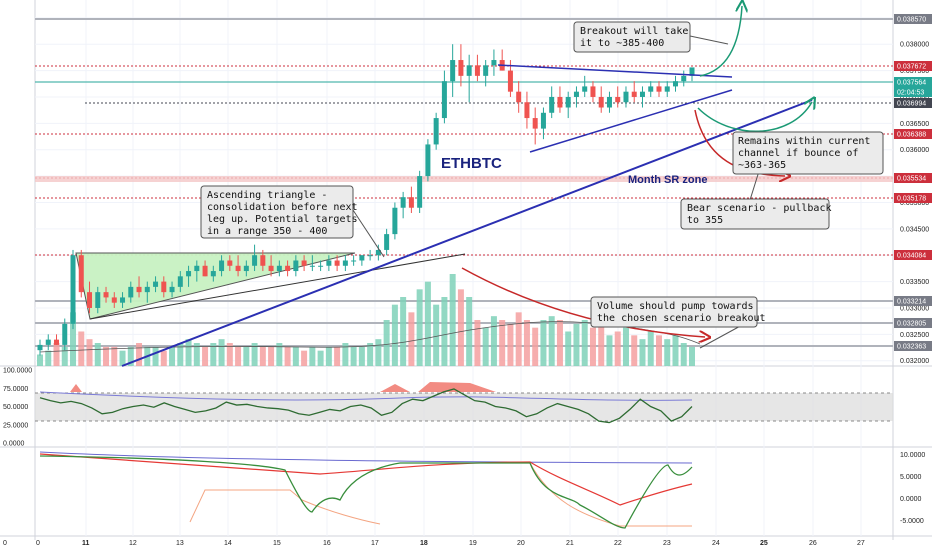 This screenshot has width=932, height=550. I want to click on price-tick-label: 0.038000, so click(914, 45).